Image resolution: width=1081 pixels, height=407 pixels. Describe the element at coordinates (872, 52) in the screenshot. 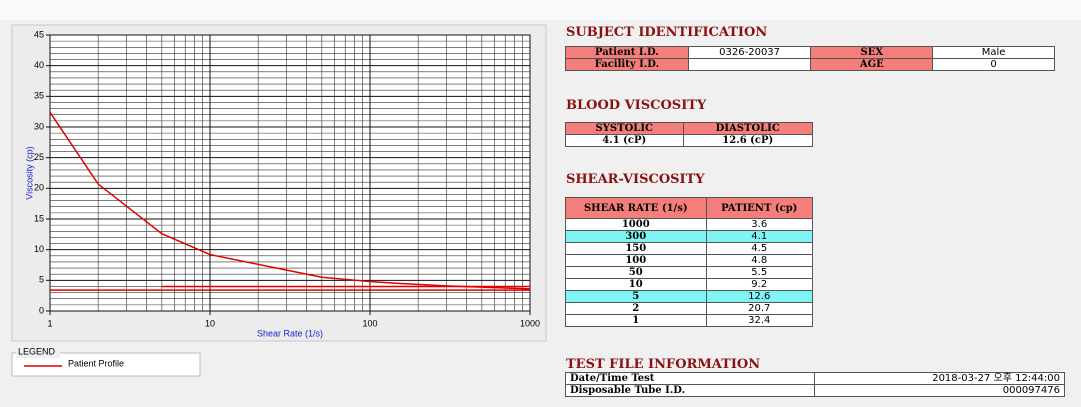

I see `field-label: SEX` at that location.